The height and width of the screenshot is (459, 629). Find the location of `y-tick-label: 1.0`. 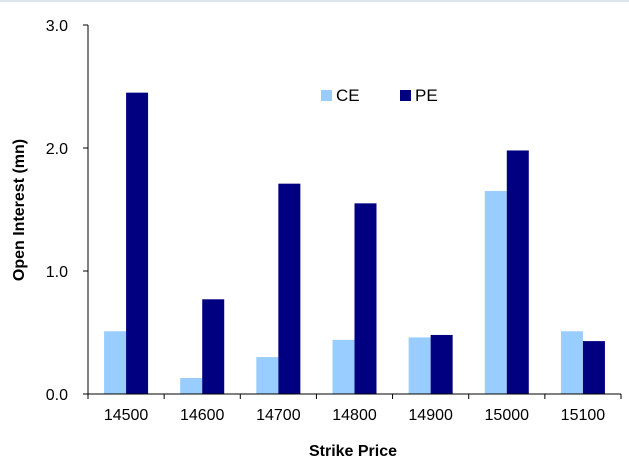

y-tick-label: 1.0 is located at coordinates (57, 272).